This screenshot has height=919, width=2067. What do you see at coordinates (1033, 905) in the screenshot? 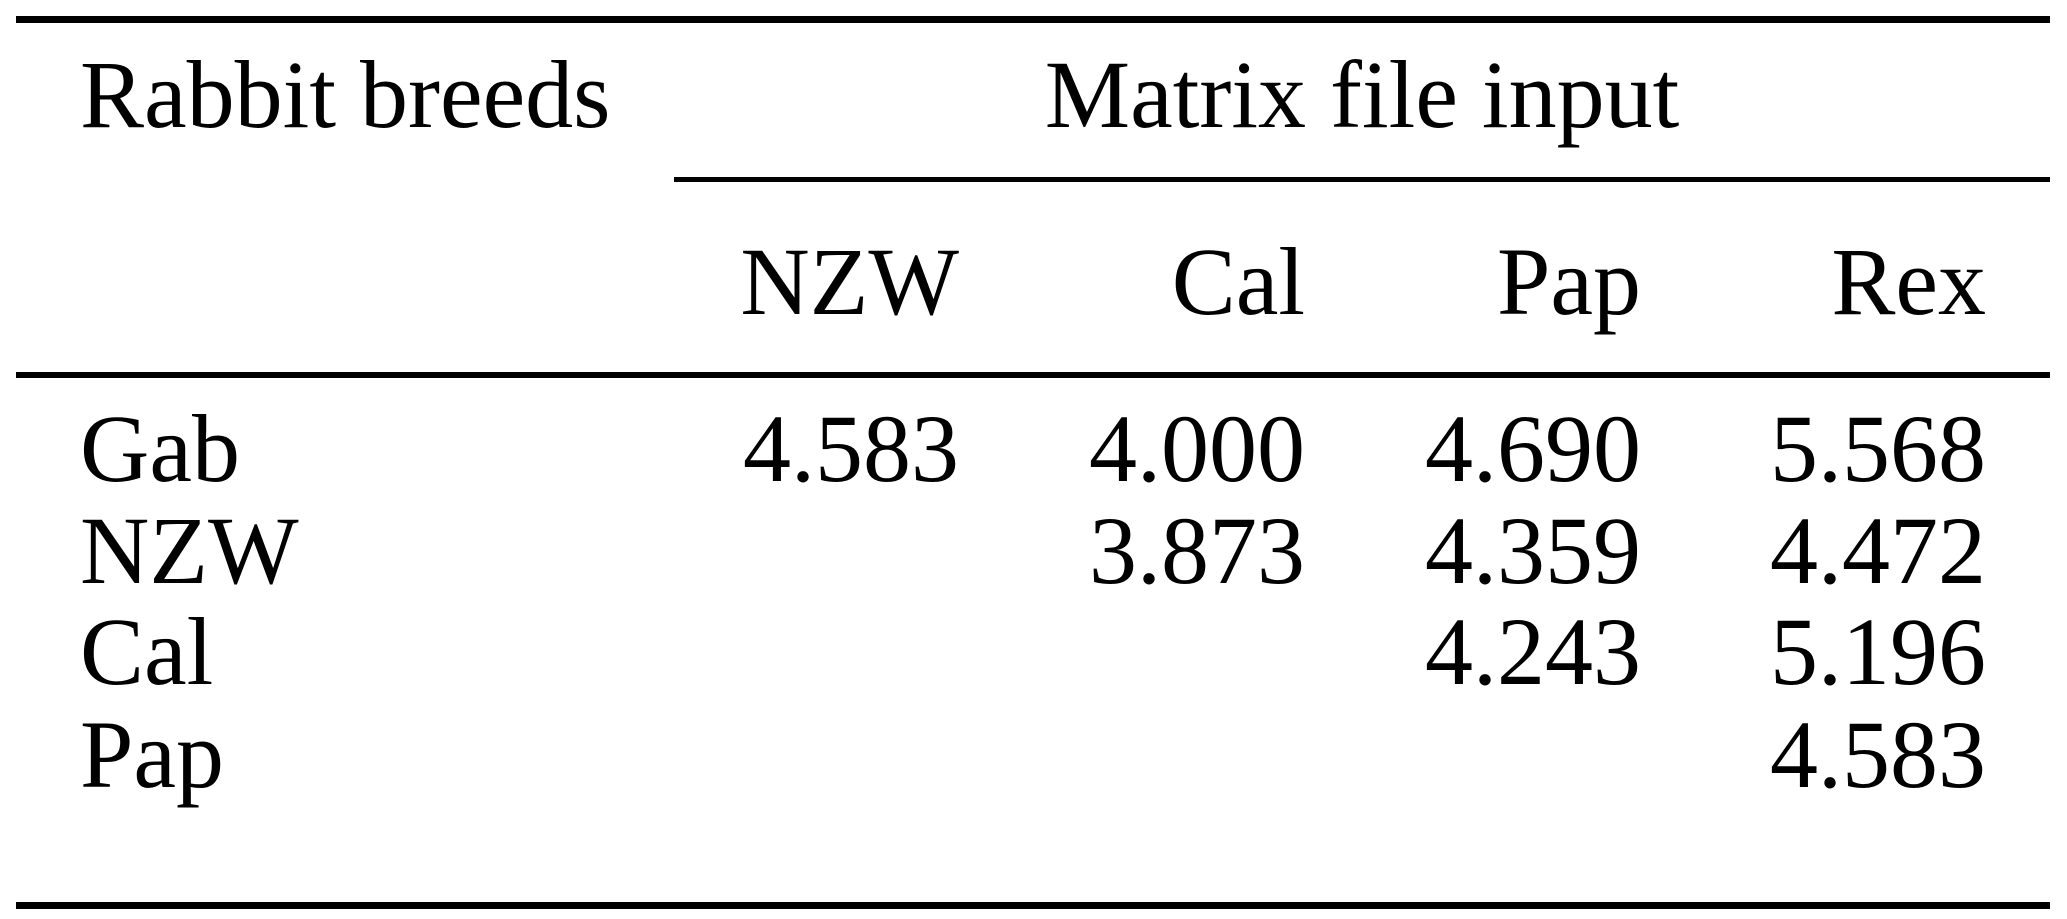
I see `bottom-rule` at bounding box center [1033, 905].